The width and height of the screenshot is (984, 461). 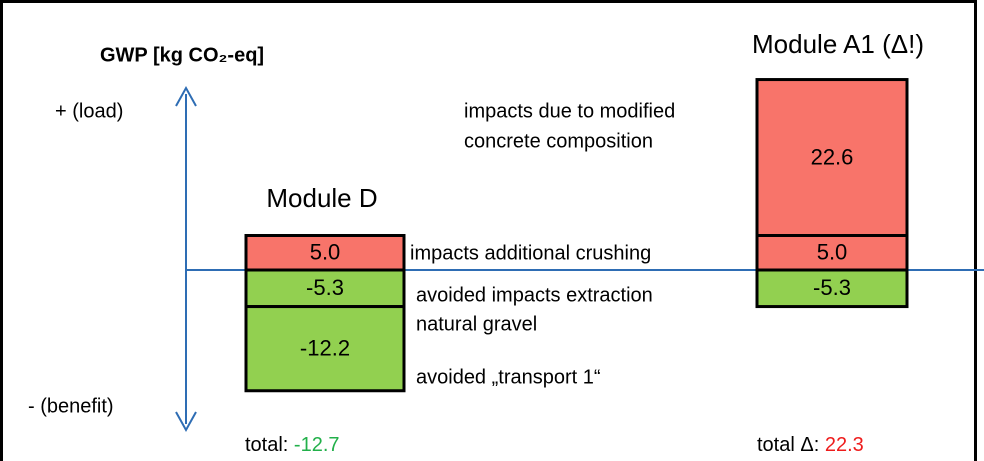 I want to click on total-label: total Δ:, so click(x=788, y=445).